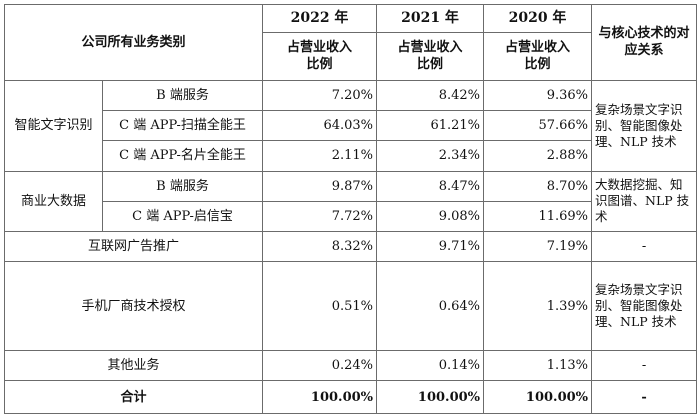 This screenshot has height=420, width=700. What do you see at coordinates (320, 366) in the screenshot?
I see `value-2022: 0.24%` at bounding box center [320, 366].